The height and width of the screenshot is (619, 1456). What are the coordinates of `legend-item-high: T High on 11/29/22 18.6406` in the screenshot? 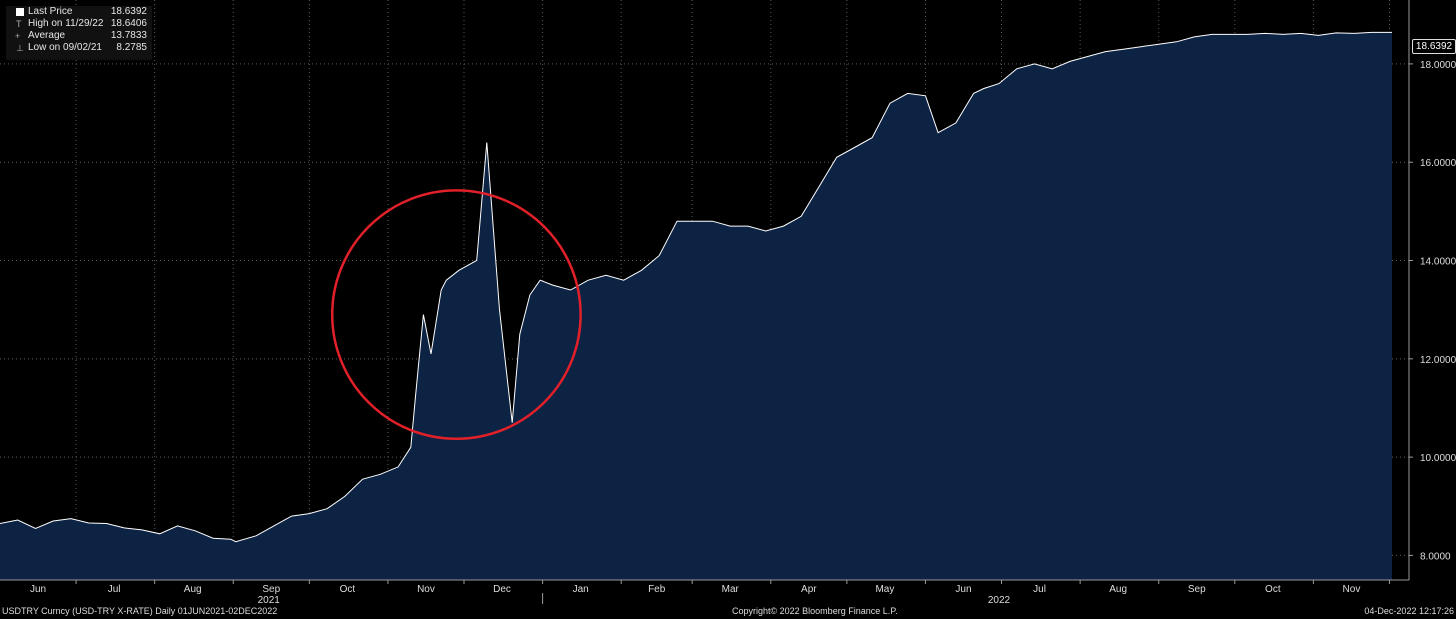 It's located at (79, 24).